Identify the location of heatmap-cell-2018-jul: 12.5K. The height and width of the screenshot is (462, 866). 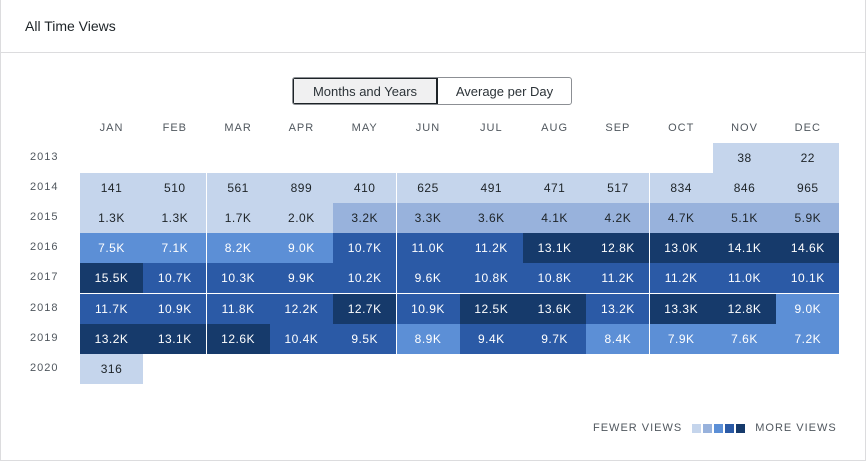
(491, 308).